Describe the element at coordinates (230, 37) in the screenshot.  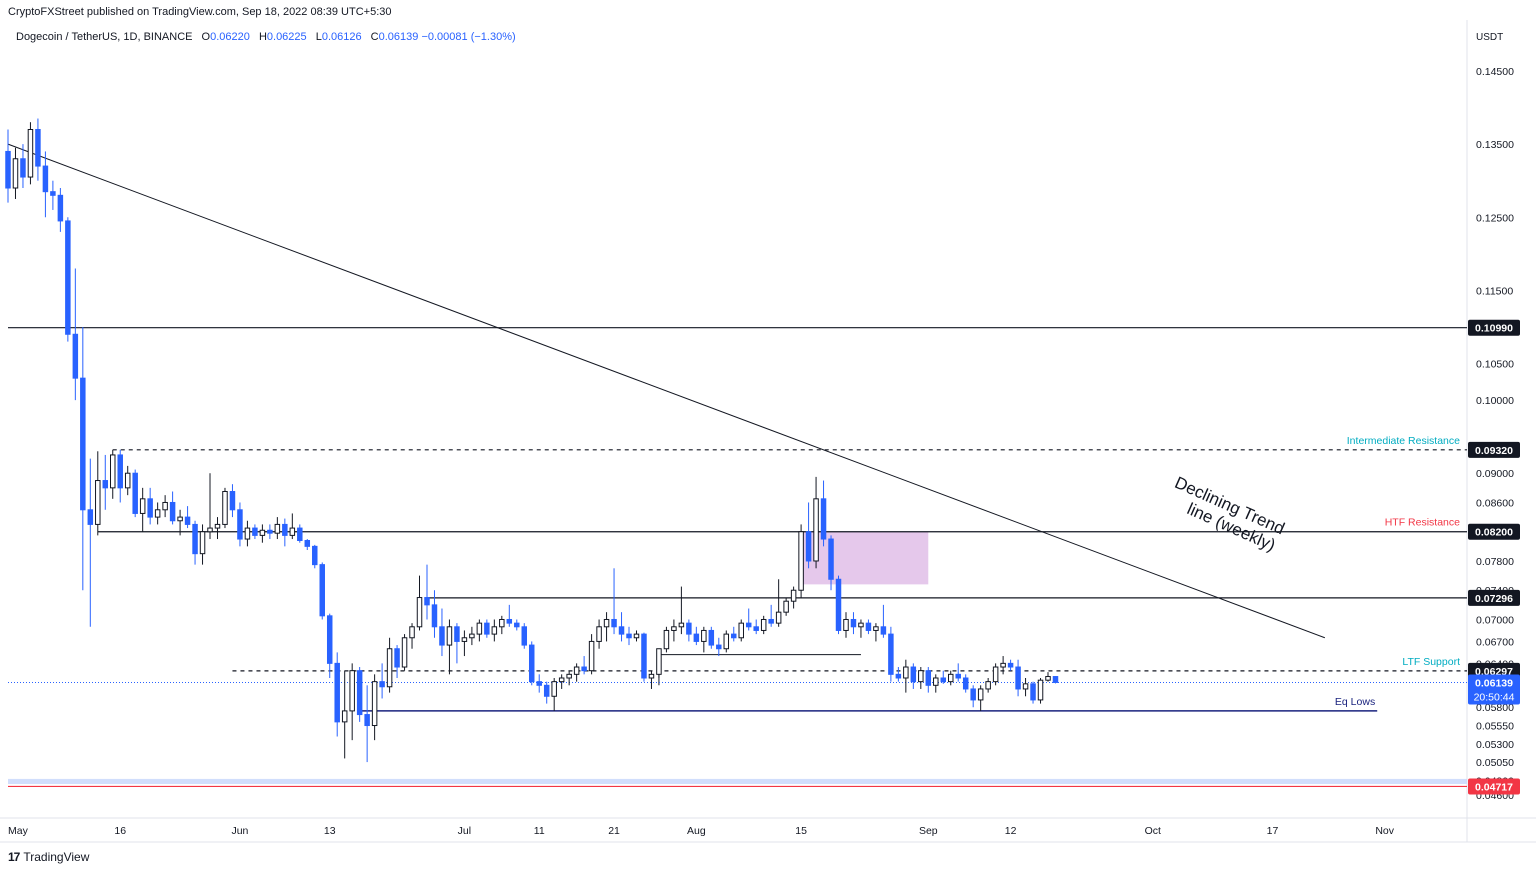
I see `open-value: 0.06220` at that location.